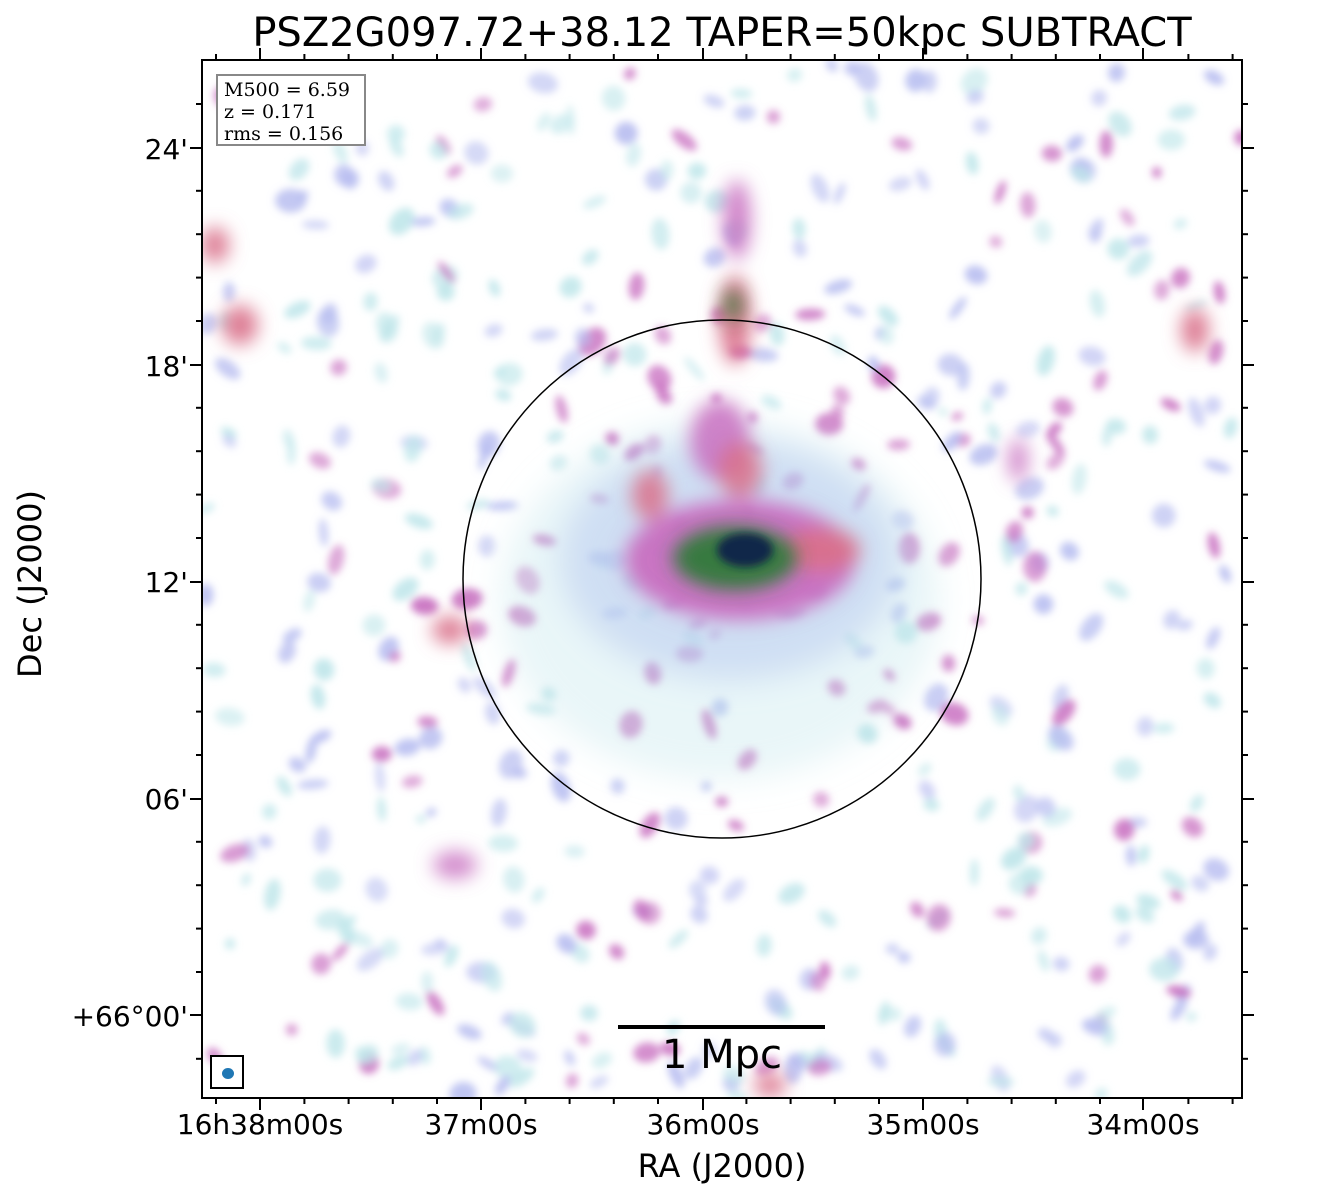 This screenshot has height=1200, width=1321. Describe the element at coordinates (129, 1016) in the screenshot. I see `y-tick-label: +66°00'` at that location.